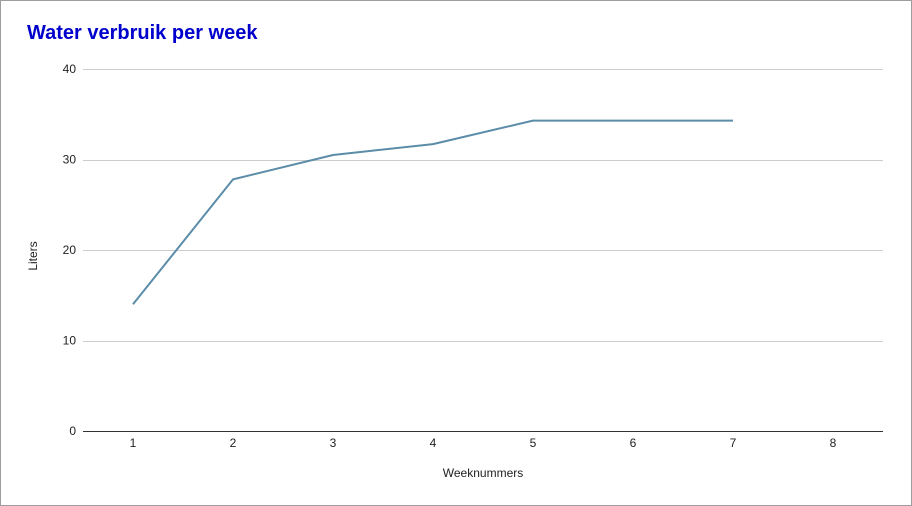  Describe the element at coordinates (133, 443) in the screenshot. I see `x-tick-label: 1` at that location.